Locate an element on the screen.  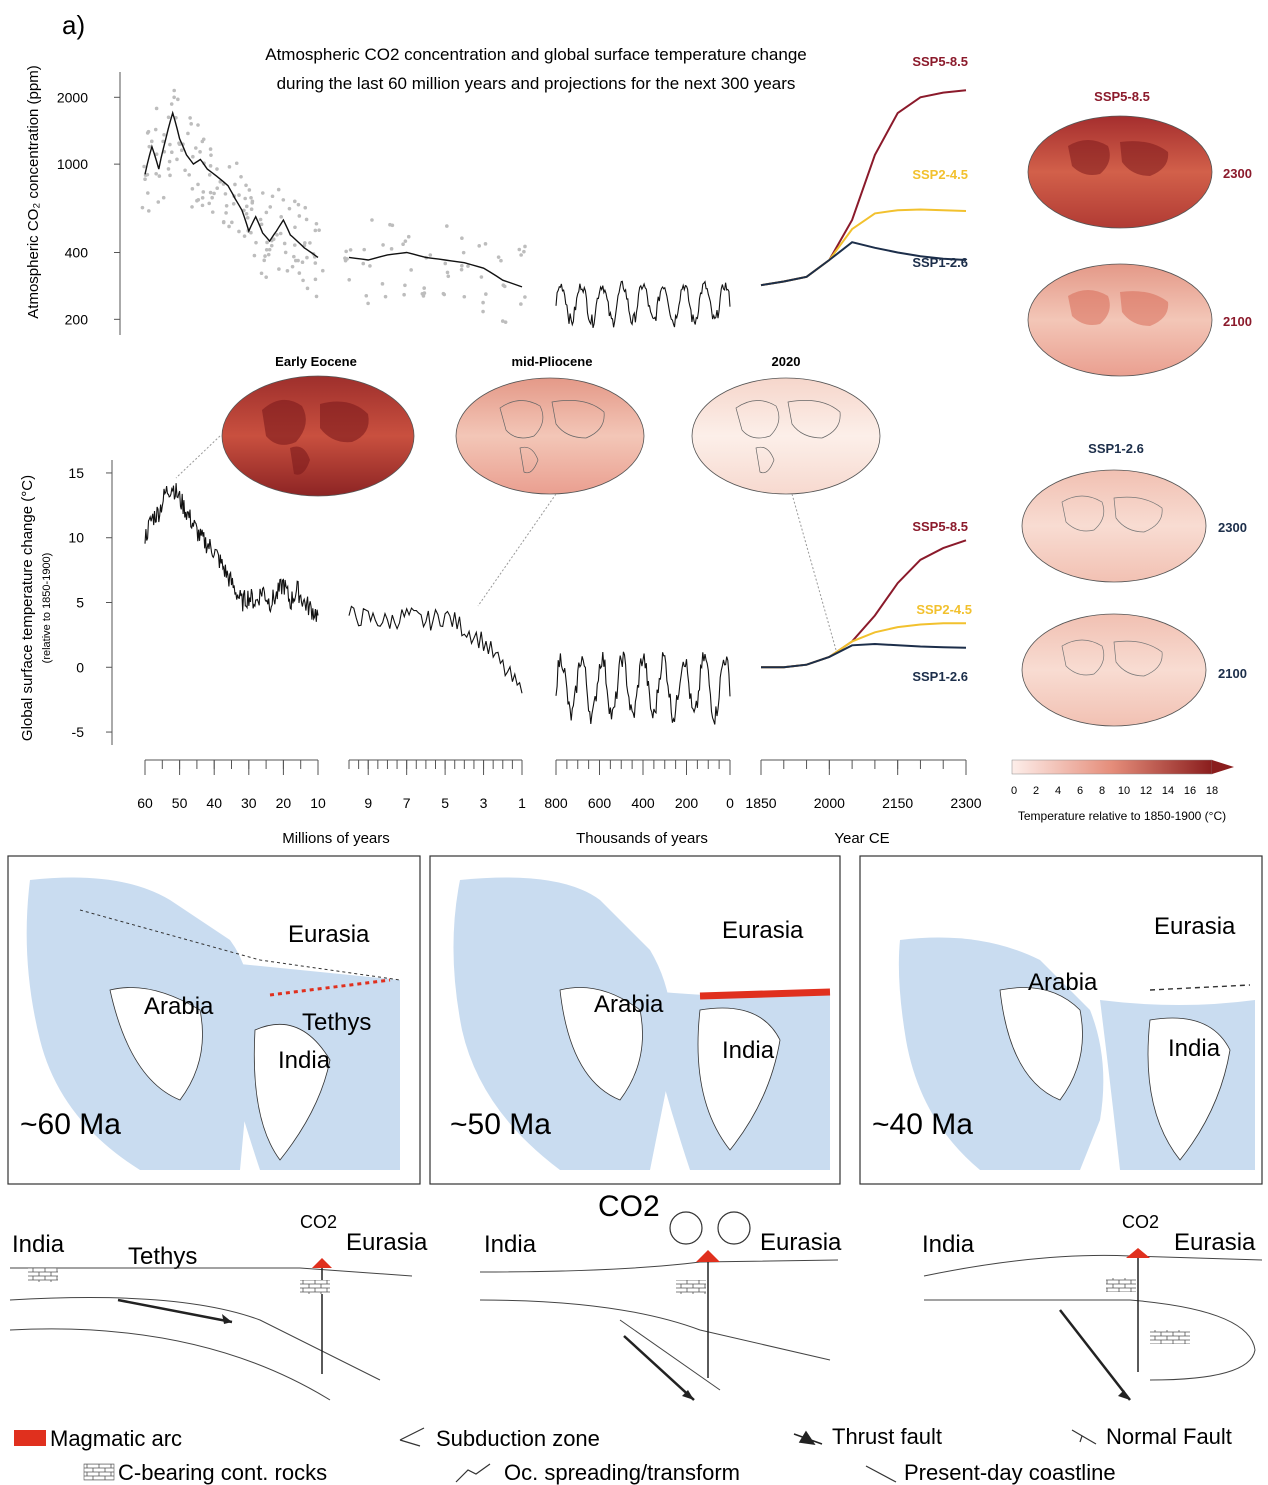
x-label-myr: Millions of years is located at coordinates (336, 838).